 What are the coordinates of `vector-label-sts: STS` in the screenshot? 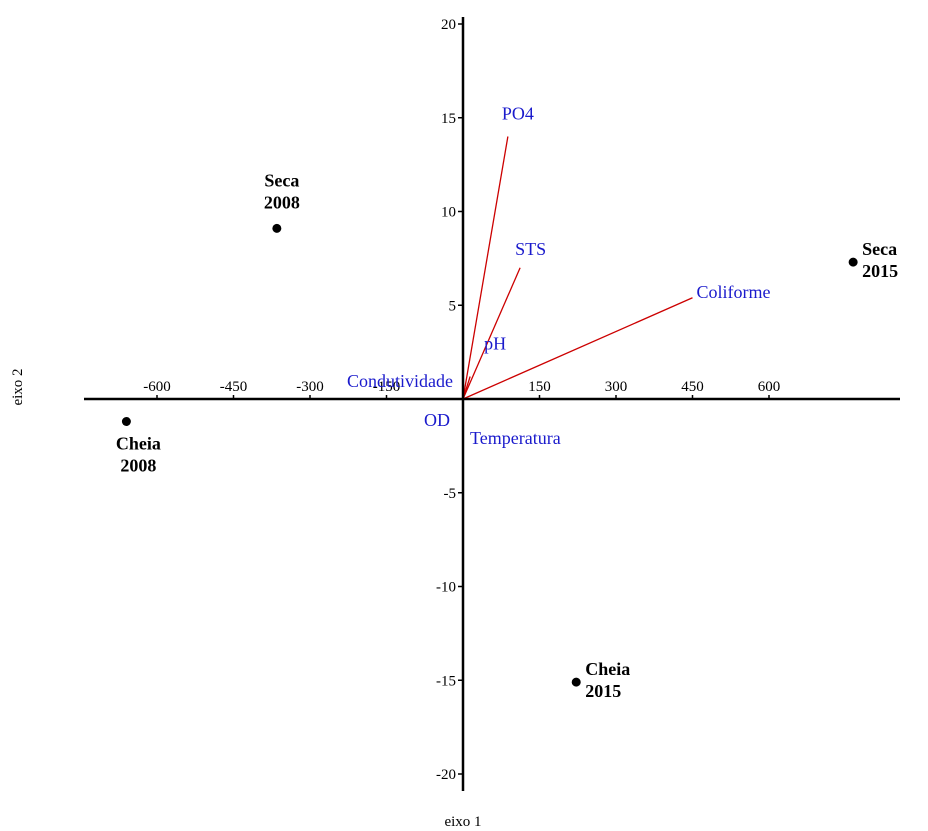 It's located at (530, 249).